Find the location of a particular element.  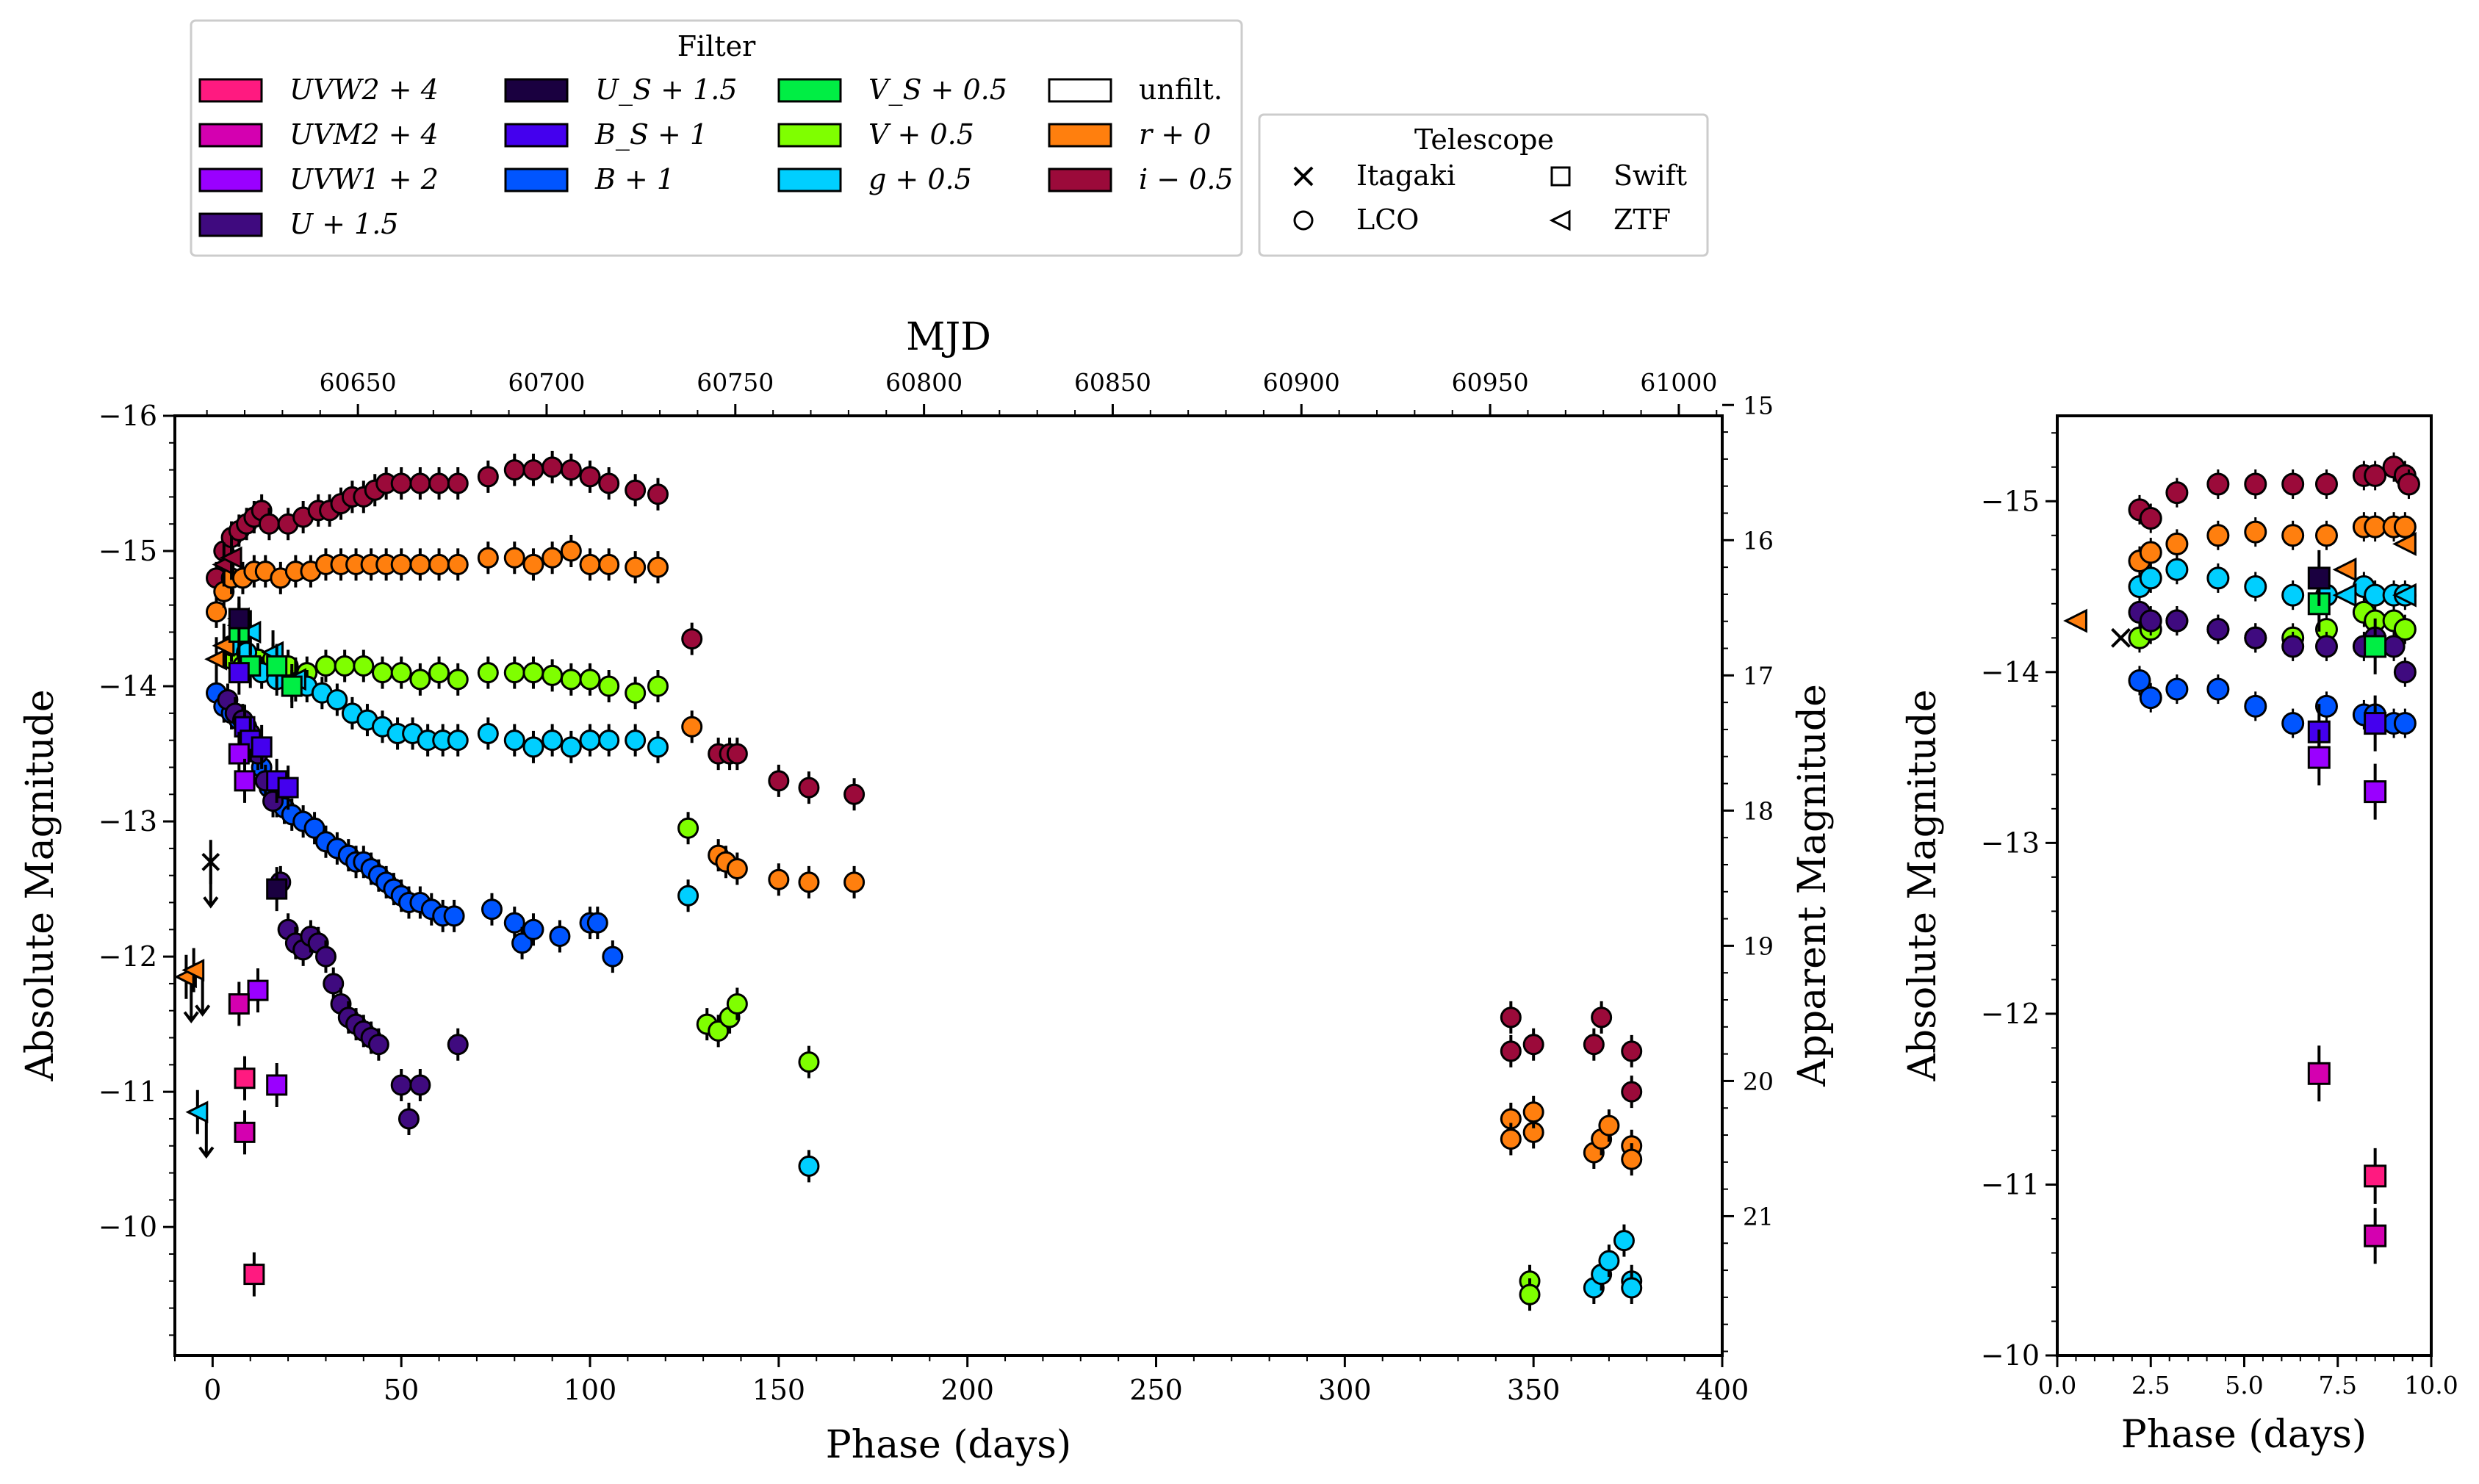

mjd-tick-label: 60900 is located at coordinates (1302, 382).